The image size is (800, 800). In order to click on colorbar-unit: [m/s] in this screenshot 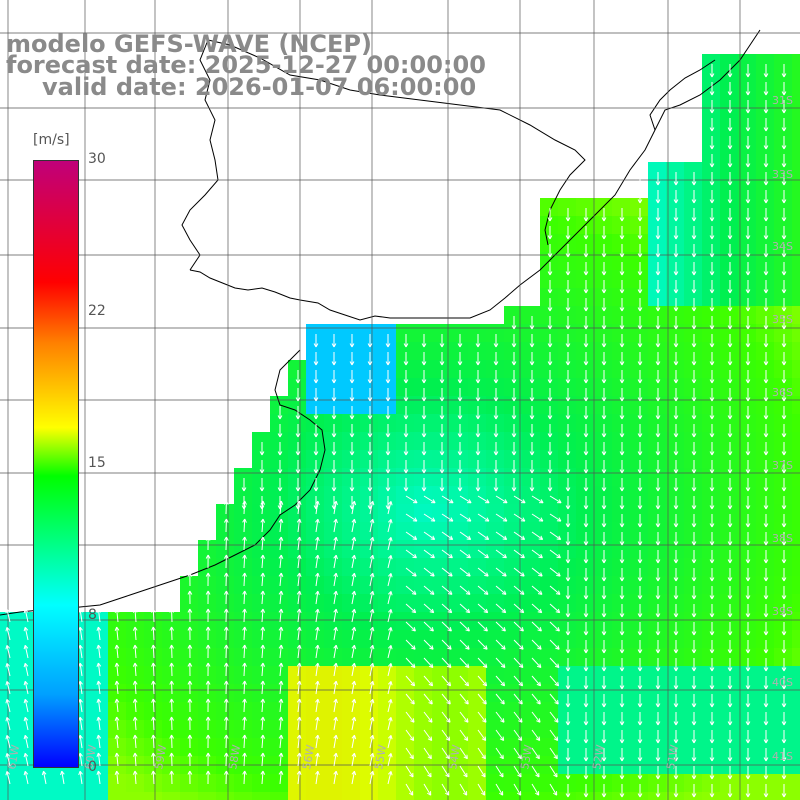, I will do `click(51, 140)`.